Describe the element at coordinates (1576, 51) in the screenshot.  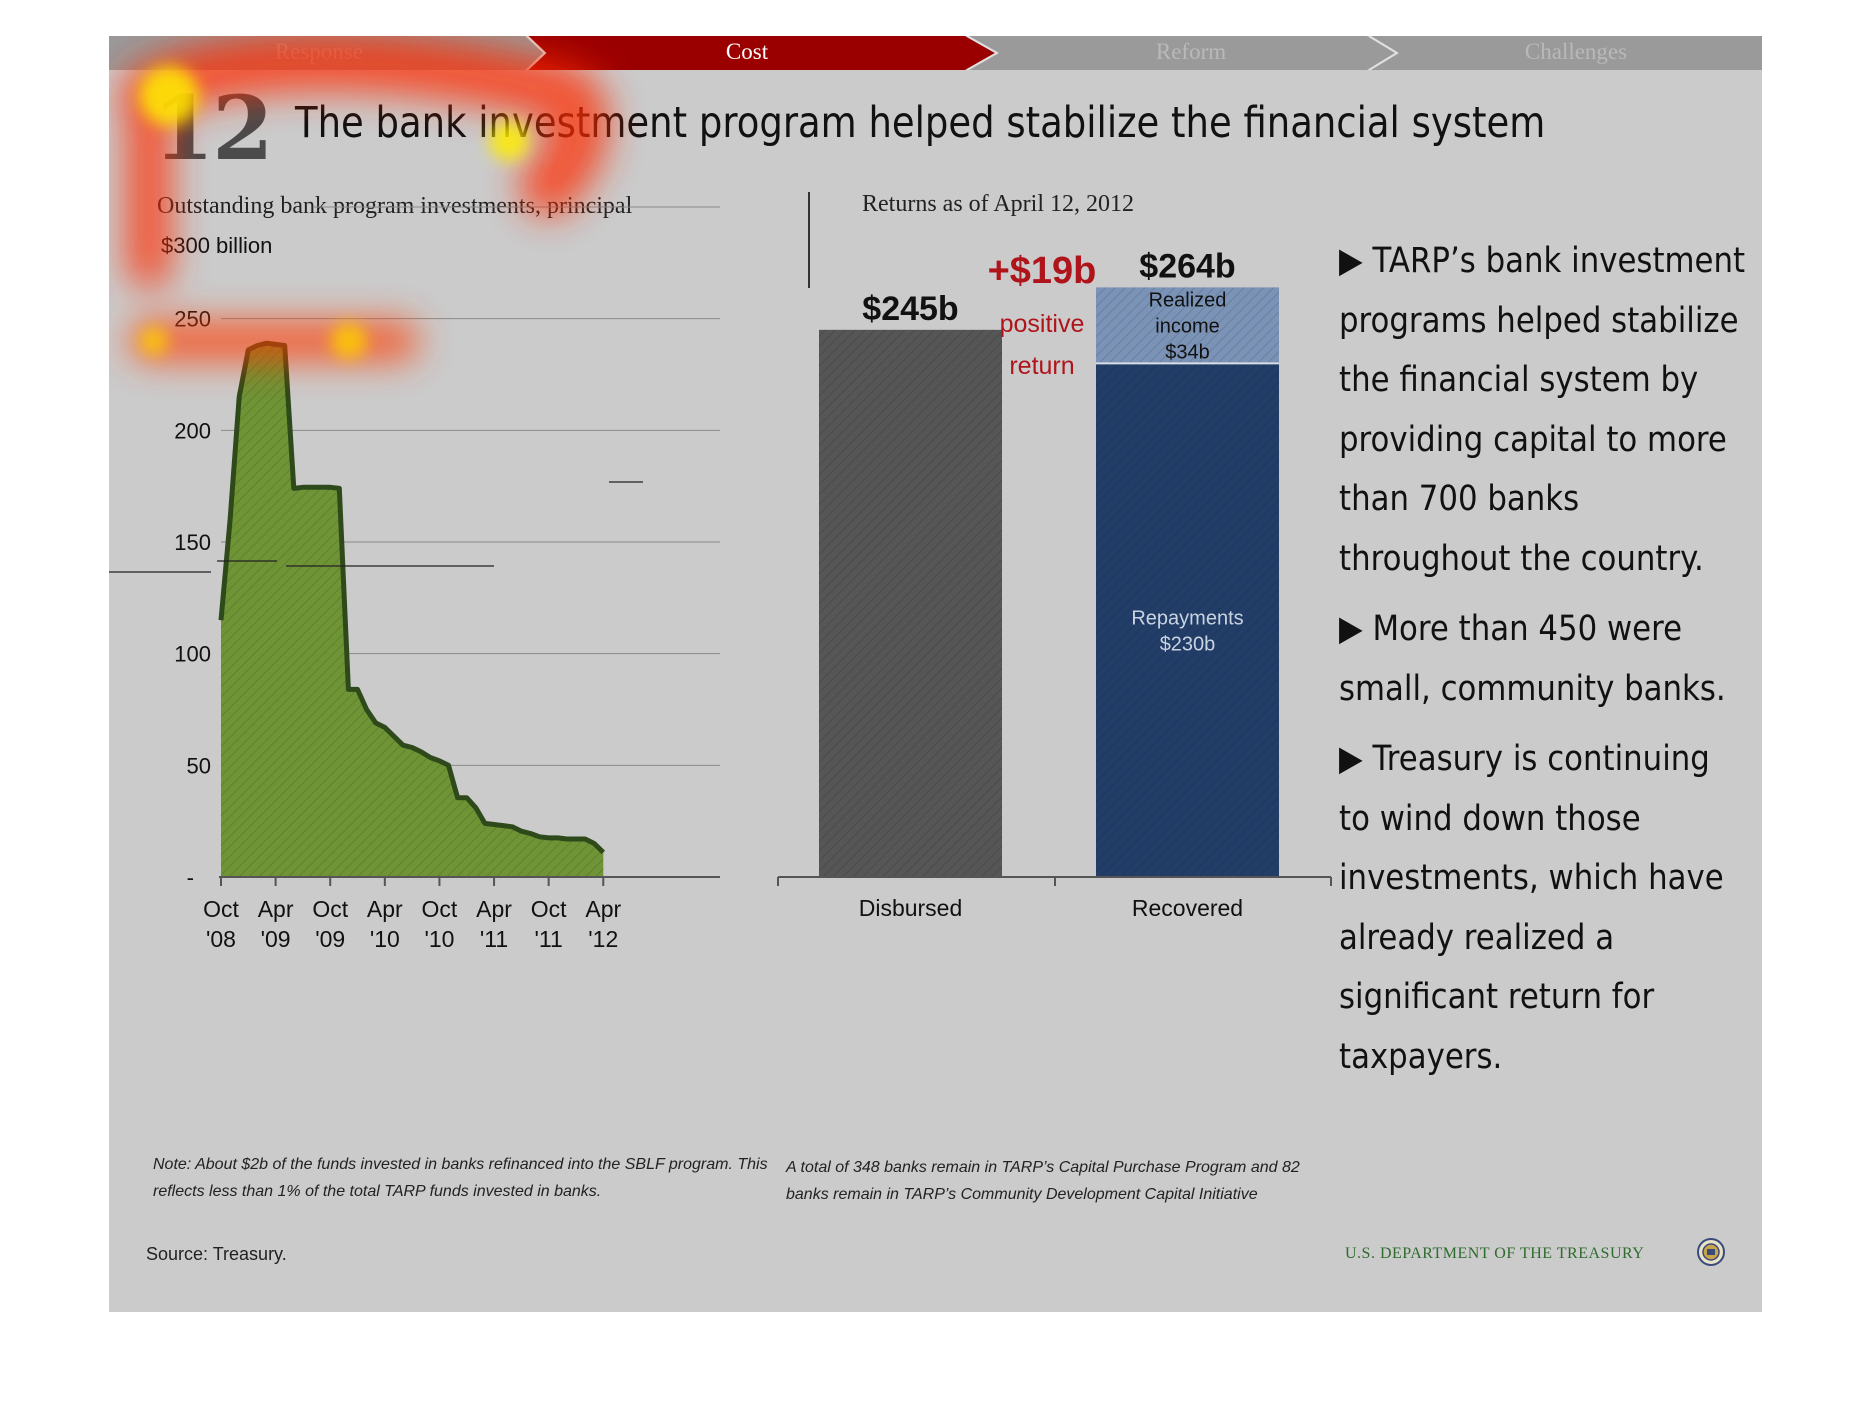
I see `nav-tab-challenges: Challenges` at that location.